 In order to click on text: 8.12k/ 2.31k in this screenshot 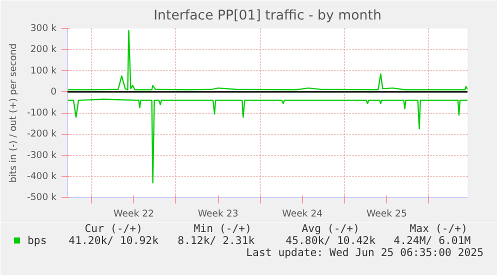, I will do `click(217, 240)`.